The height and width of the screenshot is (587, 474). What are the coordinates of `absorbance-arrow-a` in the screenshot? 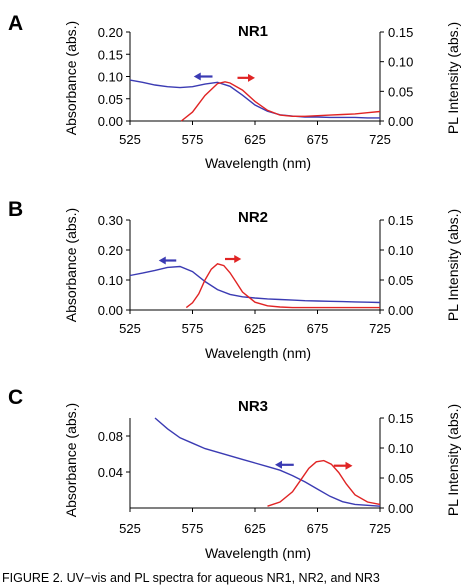 It's located at (203, 76).